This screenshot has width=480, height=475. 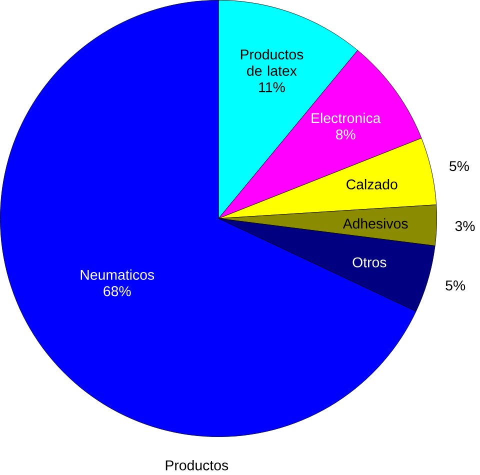 I want to click on data-label: 8%, so click(x=346, y=134).